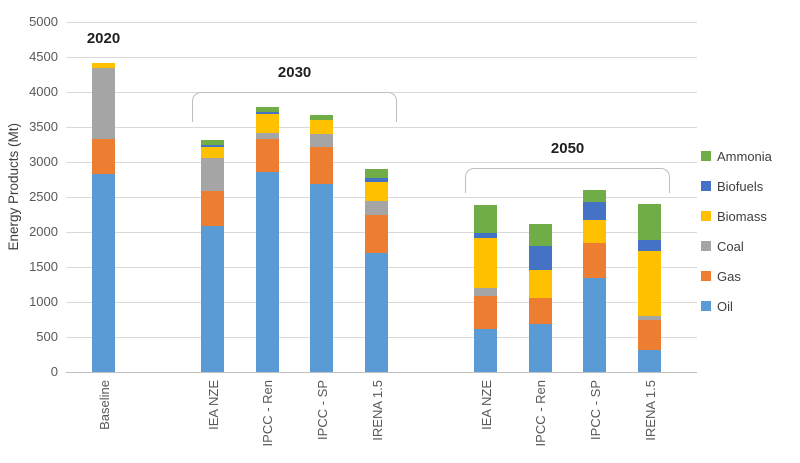 This screenshot has width=800, height=463. Describe the element at coordinates (725, 306) in the screenshot. I see `legend-label: Oil` at that location.